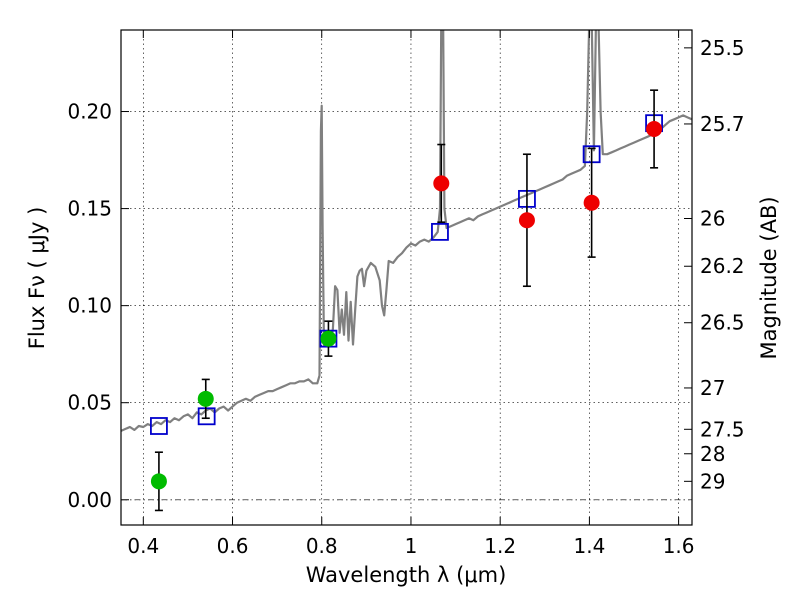 This screenshot has width=800, height=600. Describe the element at coordinates (589, 546) in the screenshot. I see `x-tick-label: 1.4` at that location.